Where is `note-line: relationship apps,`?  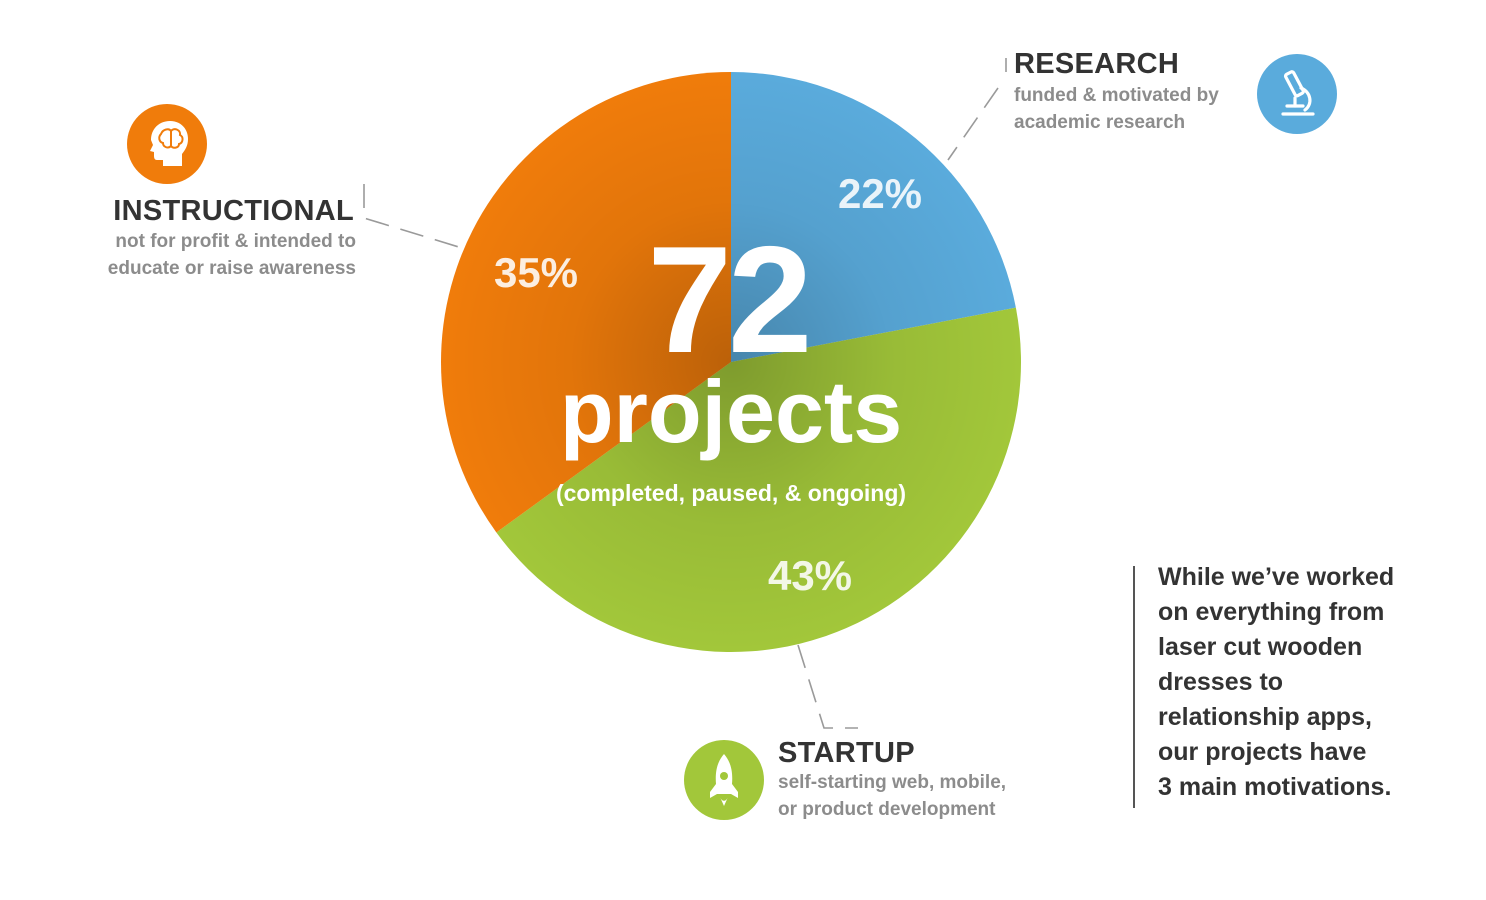
note-line: relationship apps, is located at coordinates (1265, 717).